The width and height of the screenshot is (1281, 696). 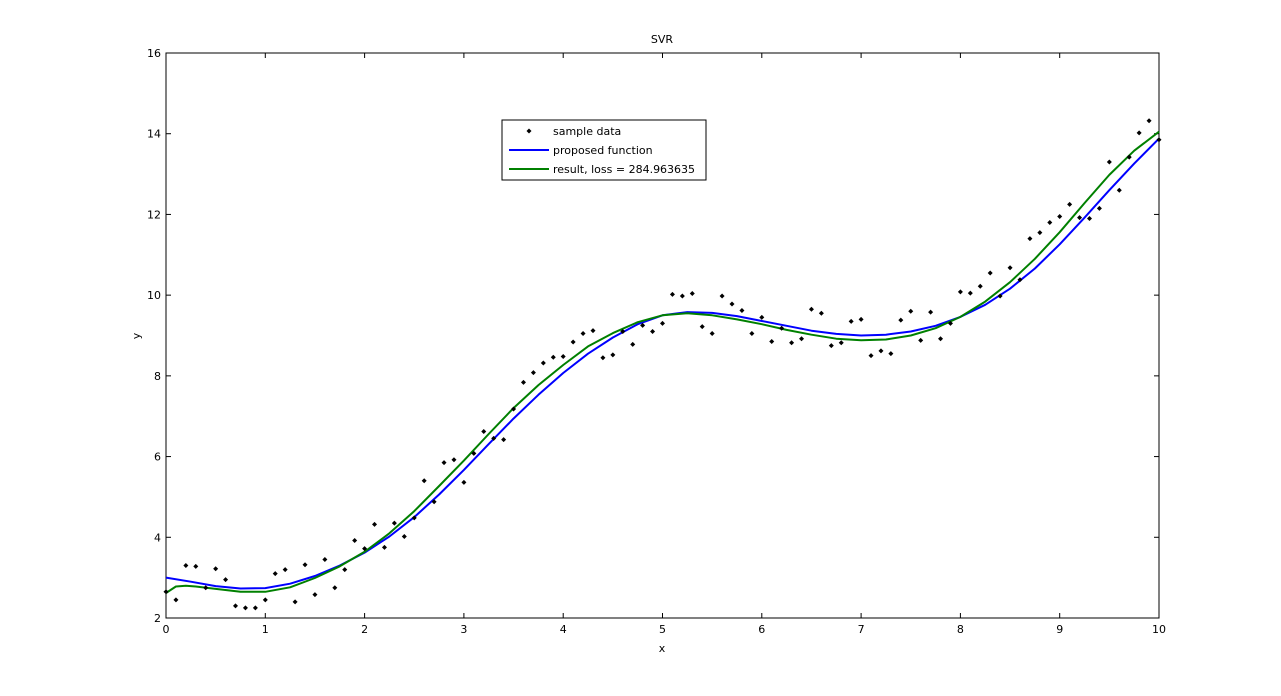 What do you see at coordinates (1159, 629) in the screenshot?
I see `x-tick-label: 10` at bounding box center [1159, 629].